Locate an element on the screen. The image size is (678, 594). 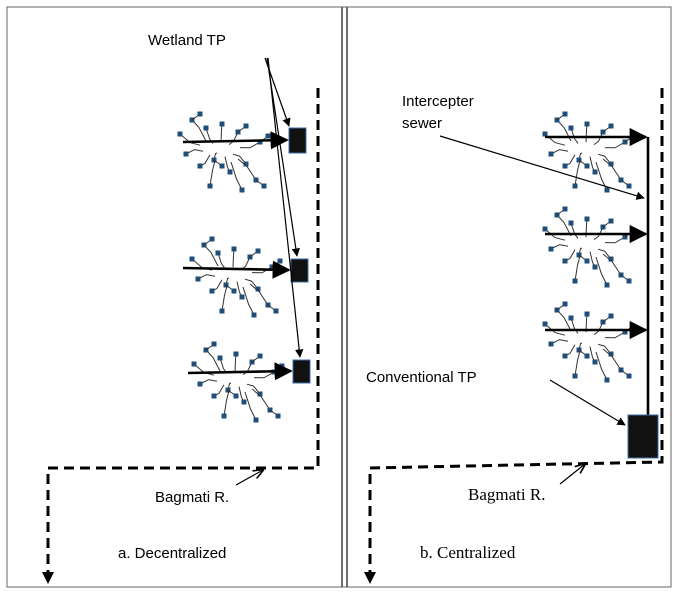
label: sewer is located at coordinates (422, 123).